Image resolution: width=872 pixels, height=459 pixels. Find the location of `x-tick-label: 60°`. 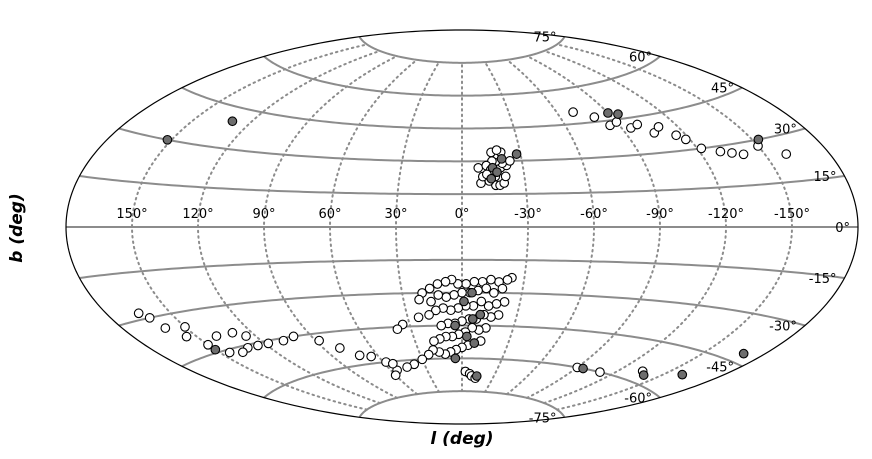

x-tick-label: 60° is located at coordinates (329, 214).